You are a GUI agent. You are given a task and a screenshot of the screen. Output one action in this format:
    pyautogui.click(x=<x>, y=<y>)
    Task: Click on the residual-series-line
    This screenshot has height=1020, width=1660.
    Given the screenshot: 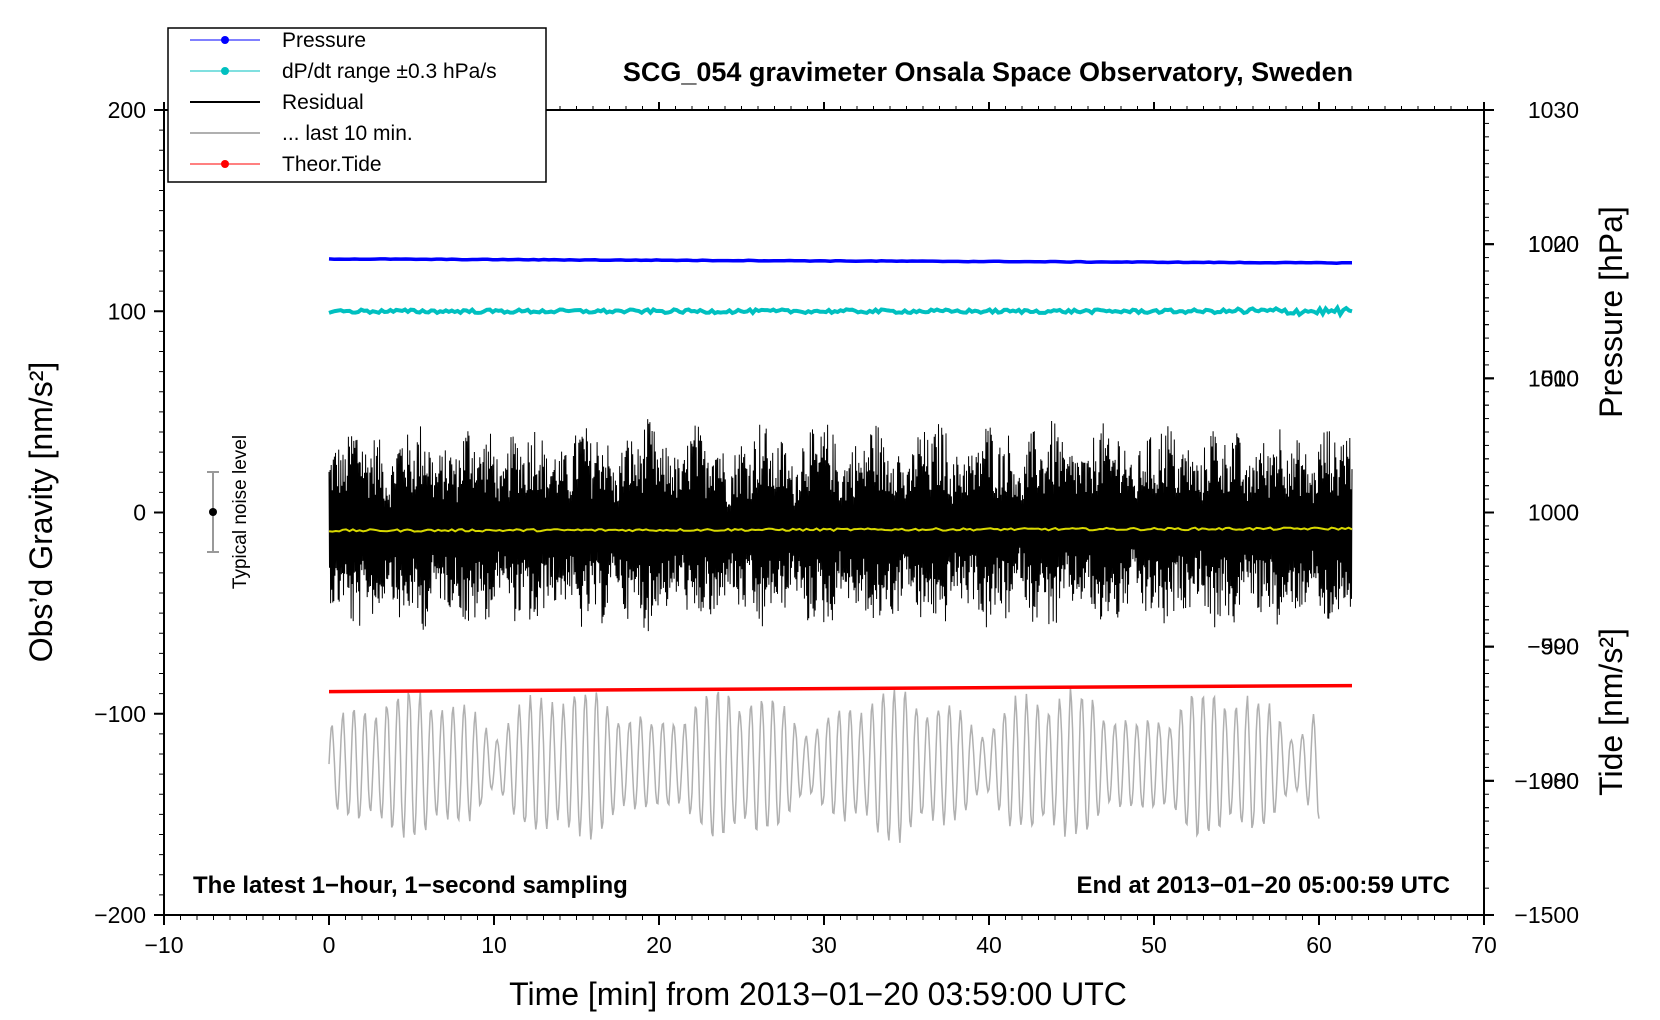 What is the action you would take?
    pyautogui.click(x=840, y=525)
    